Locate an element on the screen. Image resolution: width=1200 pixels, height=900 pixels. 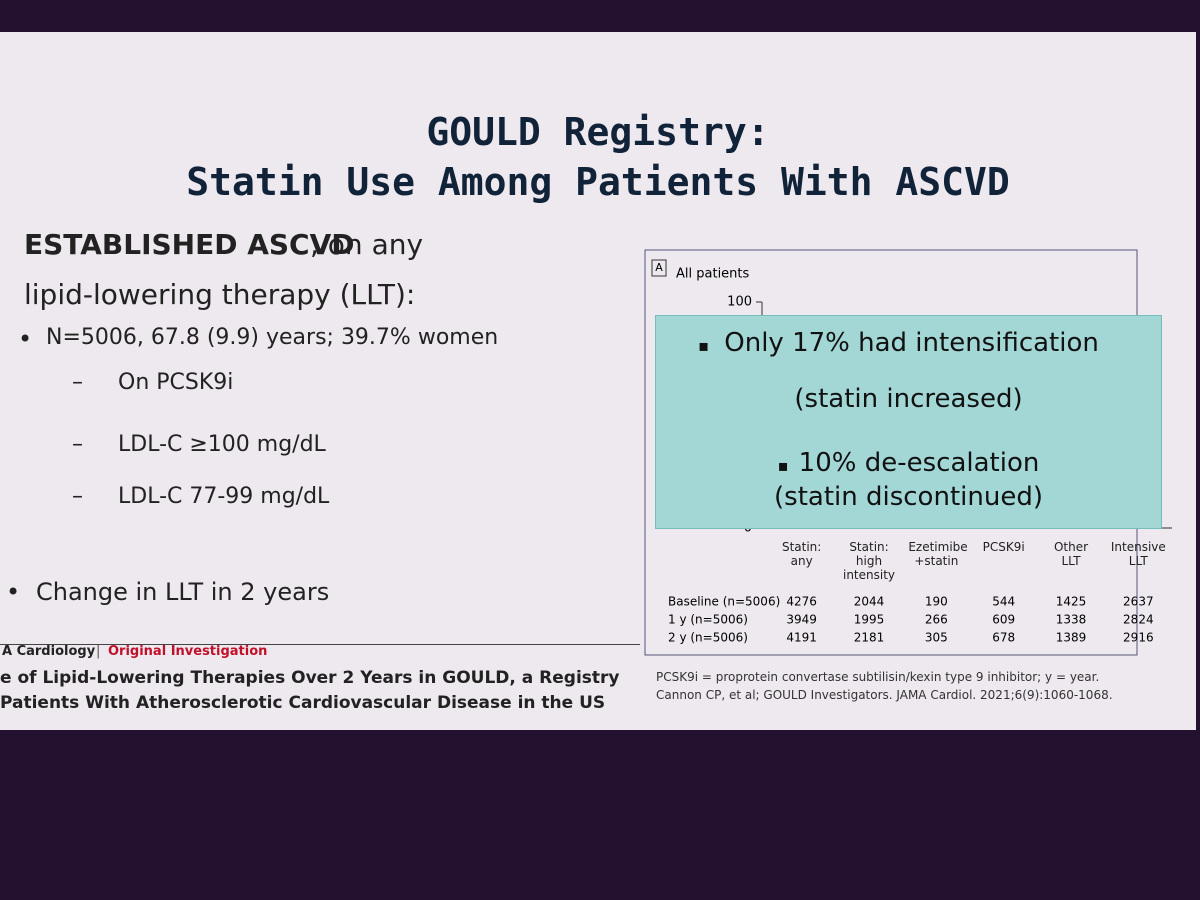
table-cell: 4276 is located at coordinates (801, 602).